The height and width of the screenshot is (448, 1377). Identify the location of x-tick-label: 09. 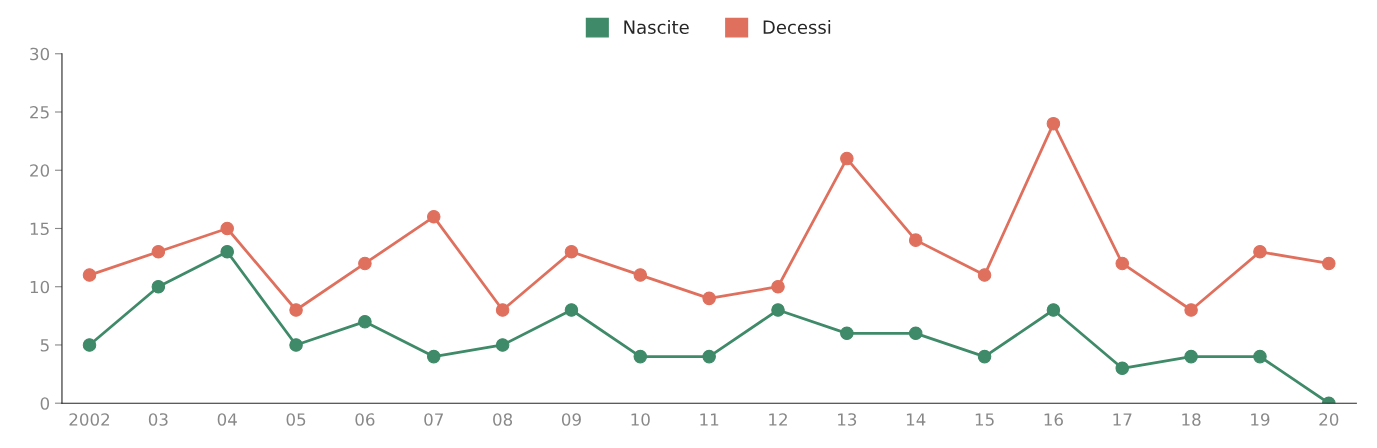
(571, 419).